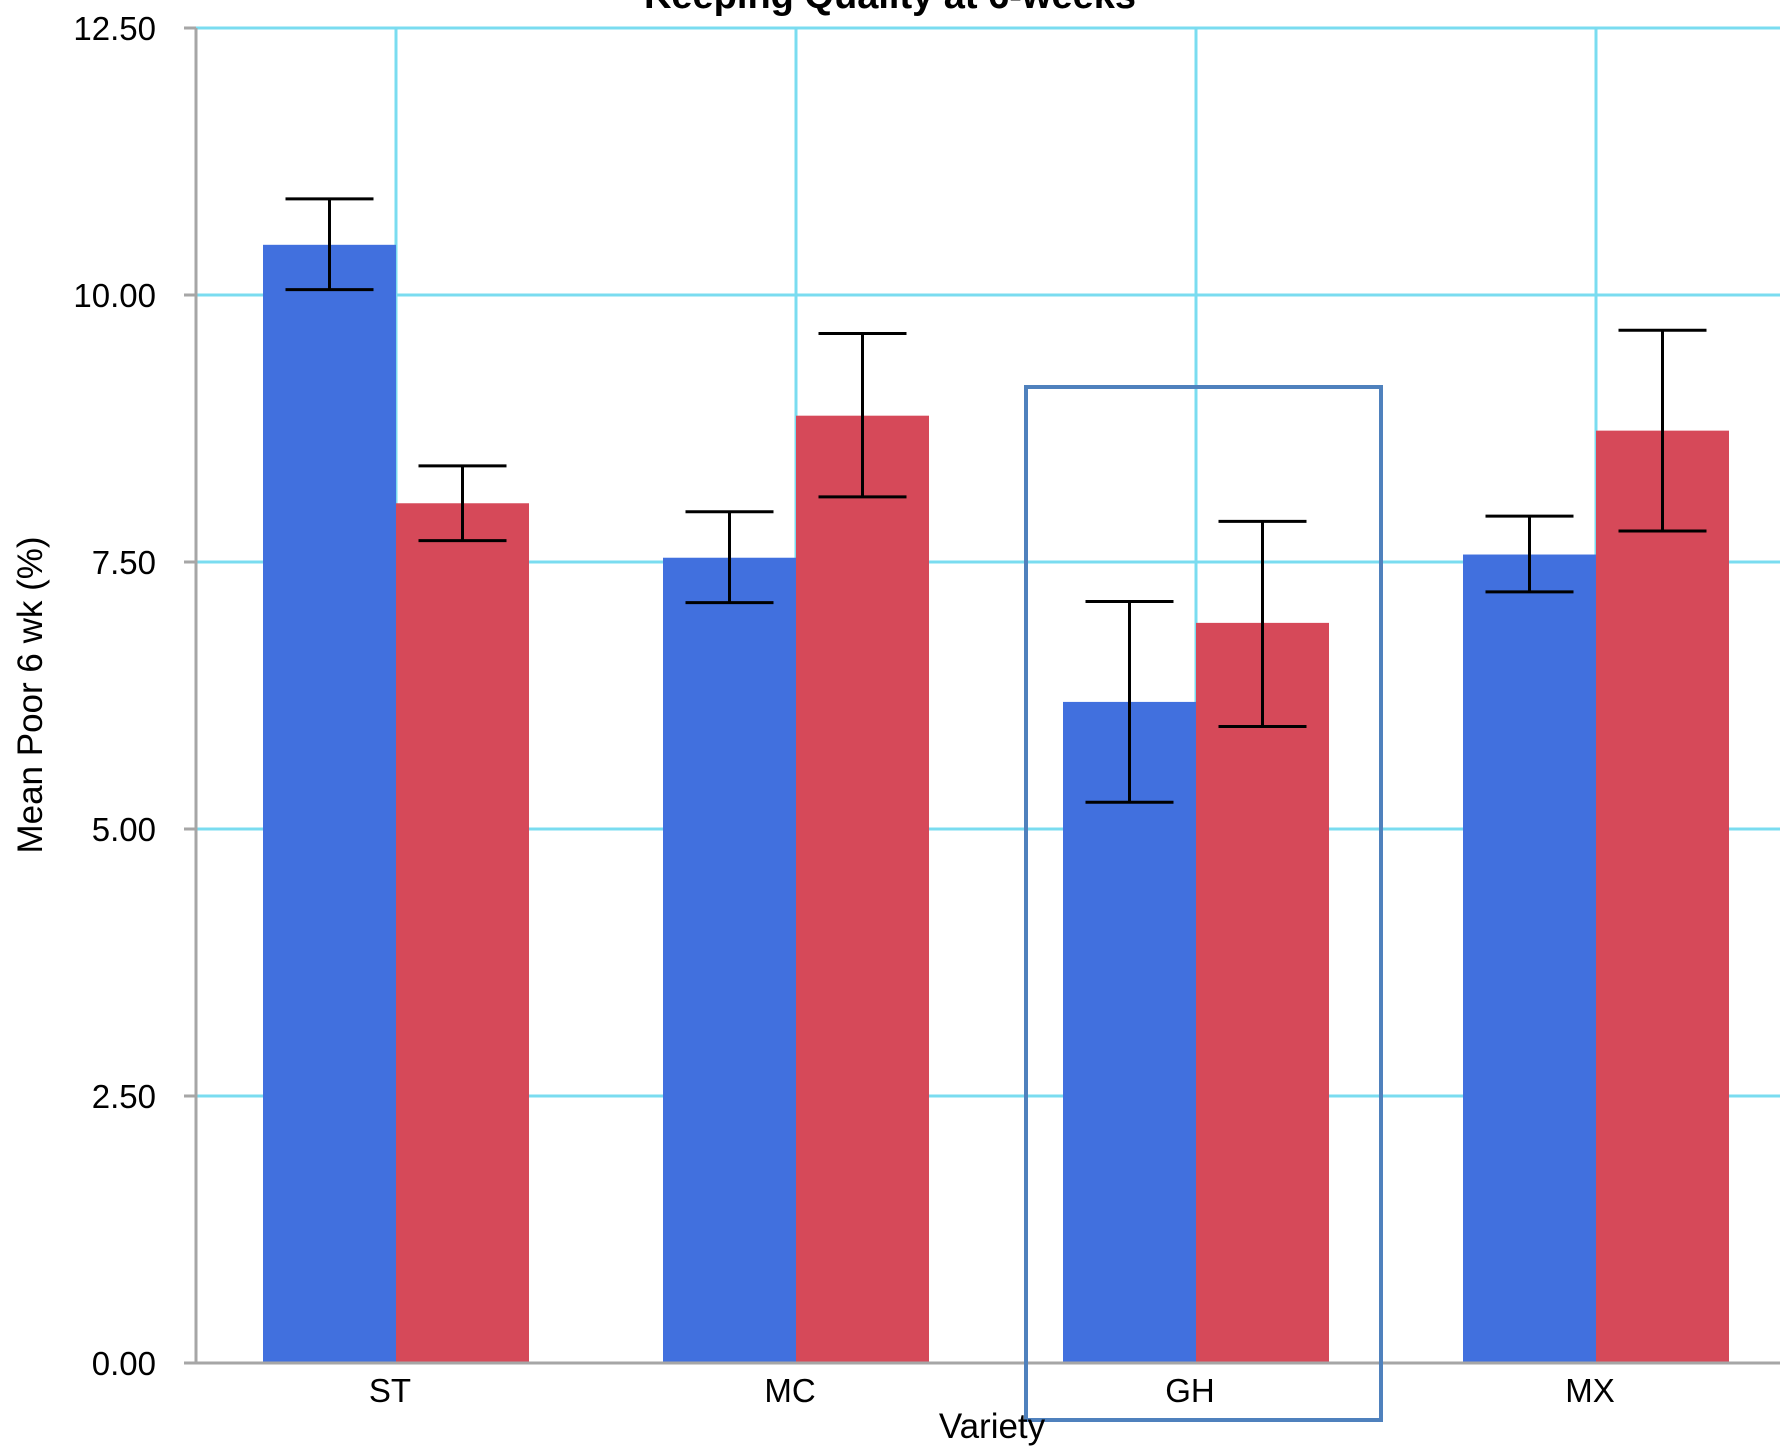 This screenshot has width=1780, height=1447. What do you see at coordinates (890, 8) in the screenshot?
I see `chart-title: Keeping Quality at 6-weeks` at bounding box center [890, 8].